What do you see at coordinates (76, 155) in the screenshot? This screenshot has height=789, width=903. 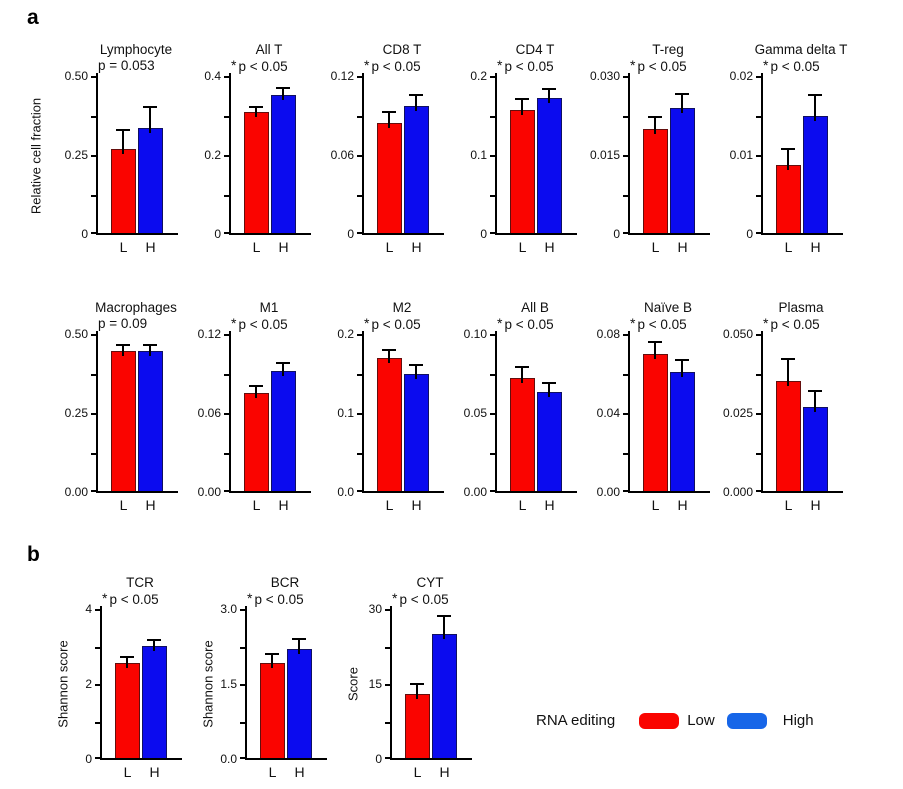 I see `y-tick-label: 0.25` at bounding box center [76, 155].